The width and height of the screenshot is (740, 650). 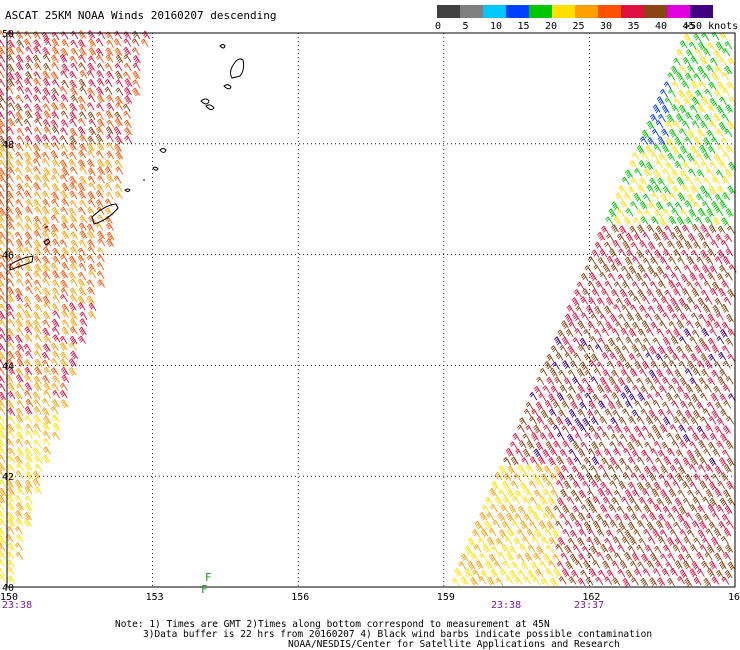 What do you see at coordinates (8, 145) in the screenshot?
I see `latitude-label: 48` at bounding box center [8, 145].